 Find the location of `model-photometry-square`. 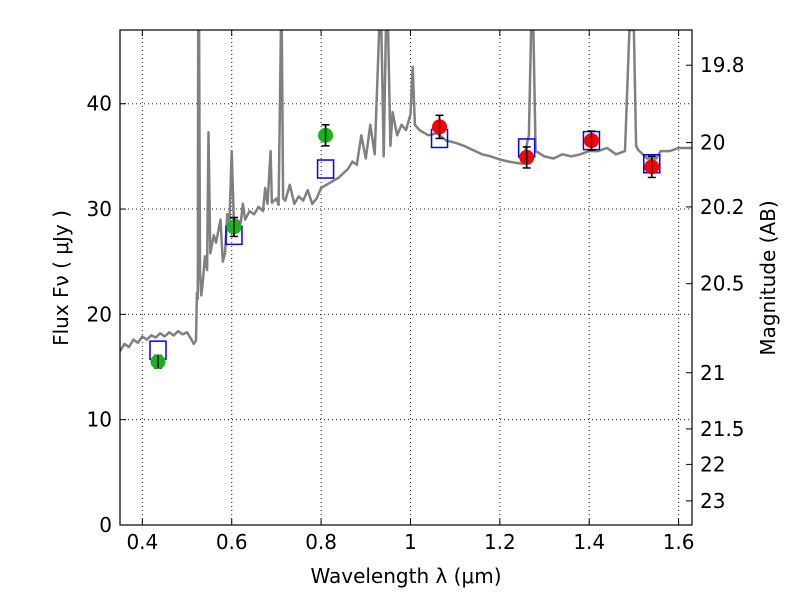

model-photometry-square is located at coordinates (325, 169).